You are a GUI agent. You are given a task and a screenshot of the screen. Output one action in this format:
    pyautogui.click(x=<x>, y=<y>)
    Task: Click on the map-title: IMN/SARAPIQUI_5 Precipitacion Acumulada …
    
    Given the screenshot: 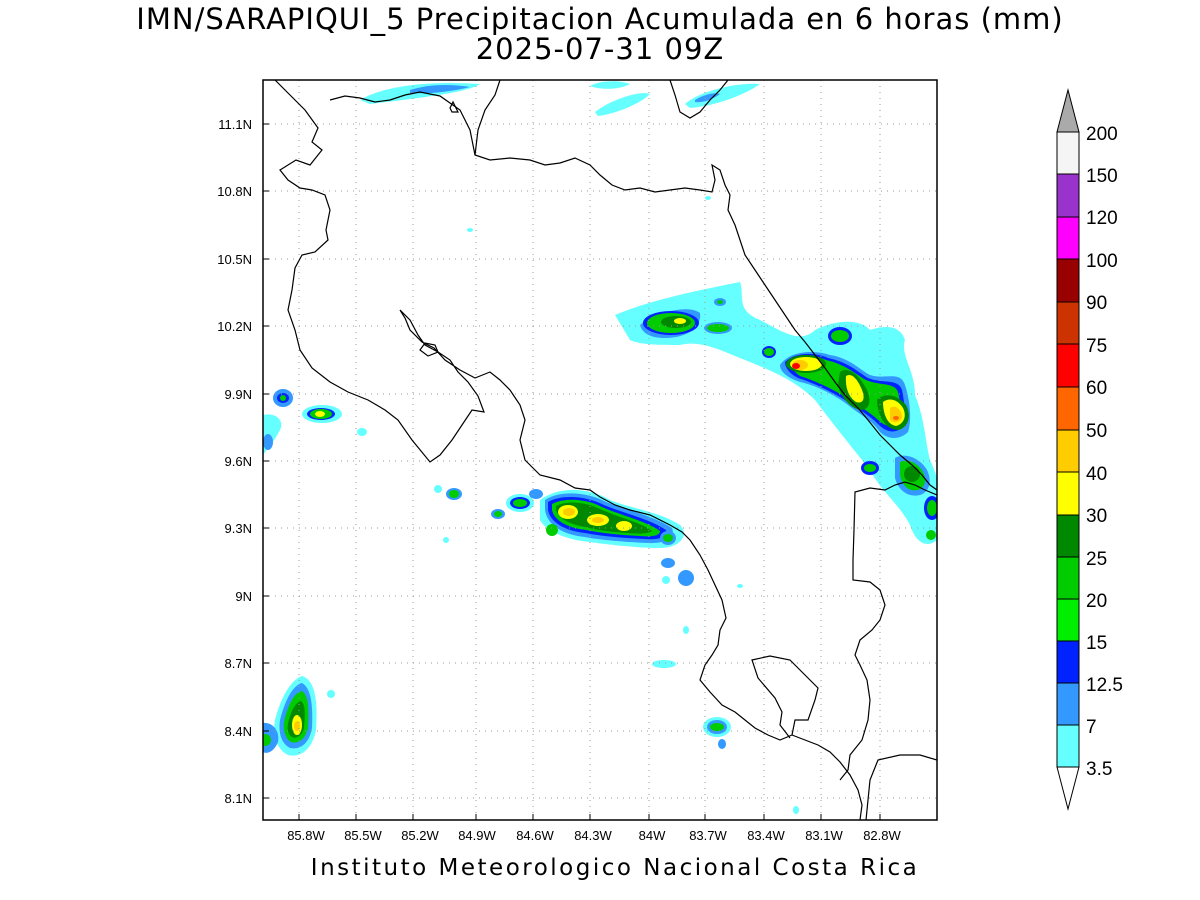 What is the action you would take?
    pyautogui.click(x=600, y=19)
    